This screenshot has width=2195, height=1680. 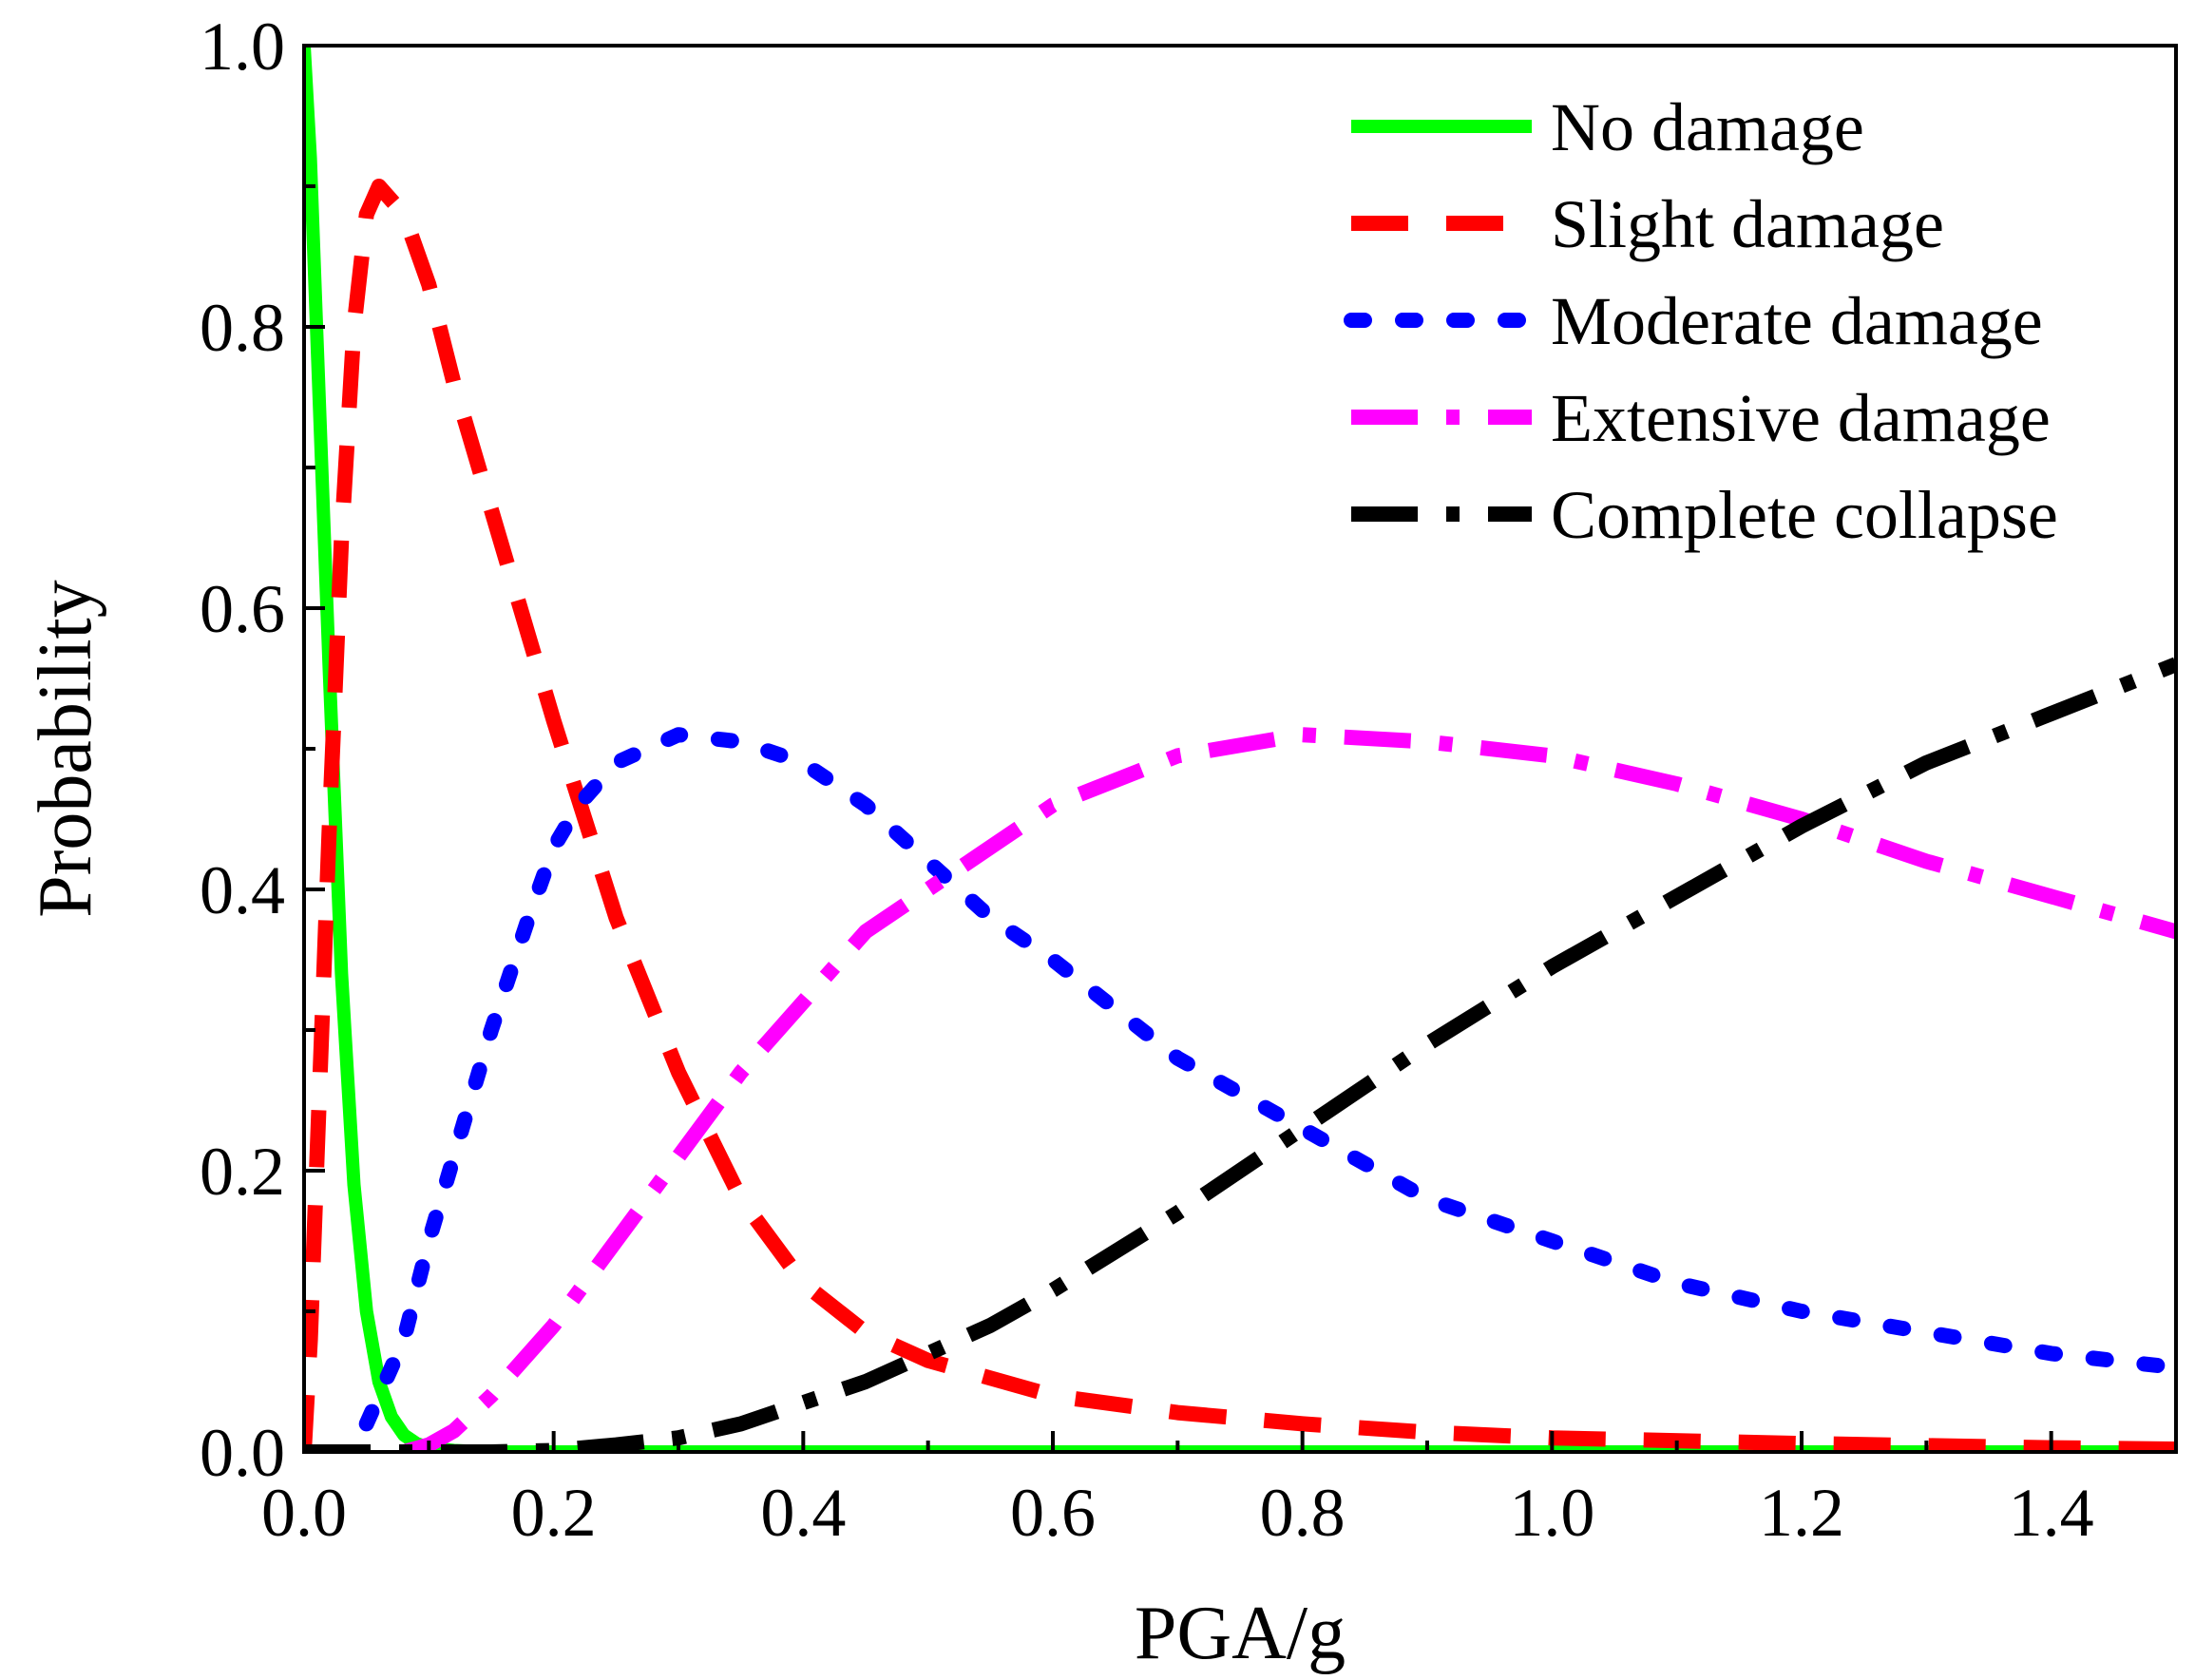 What do you see at coordinates (1804, 515) in the screenshot?
I see `legend-label: Complete collapse` at bounding box center [1804, 515].